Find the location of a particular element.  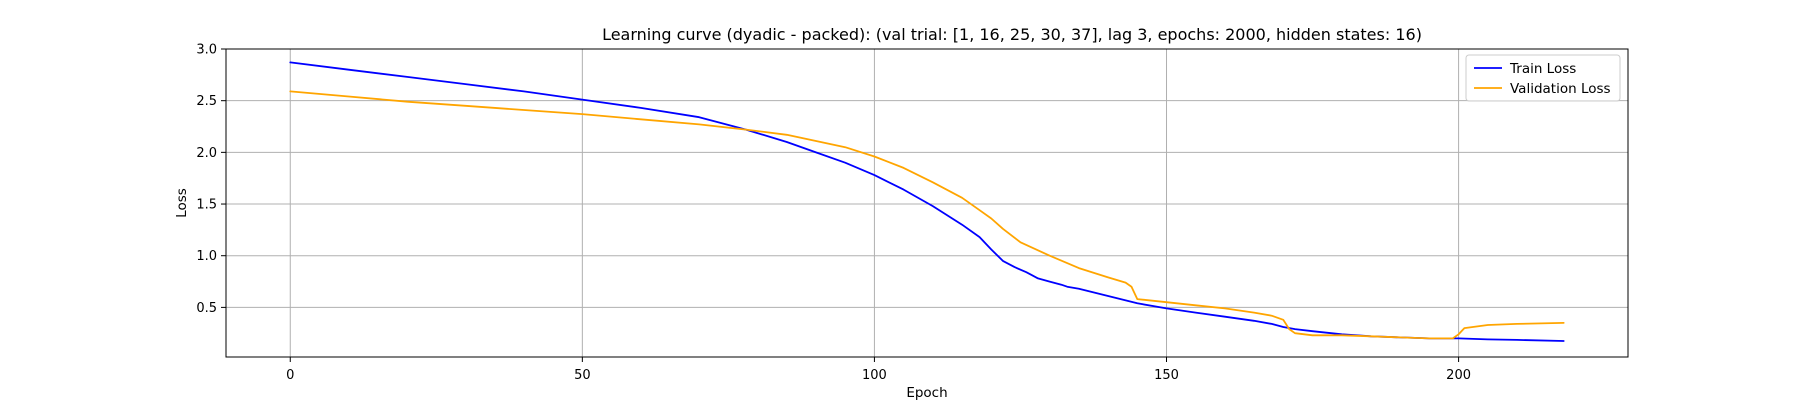

x-axis-label: Epoch is located at coordinates (926, 392).